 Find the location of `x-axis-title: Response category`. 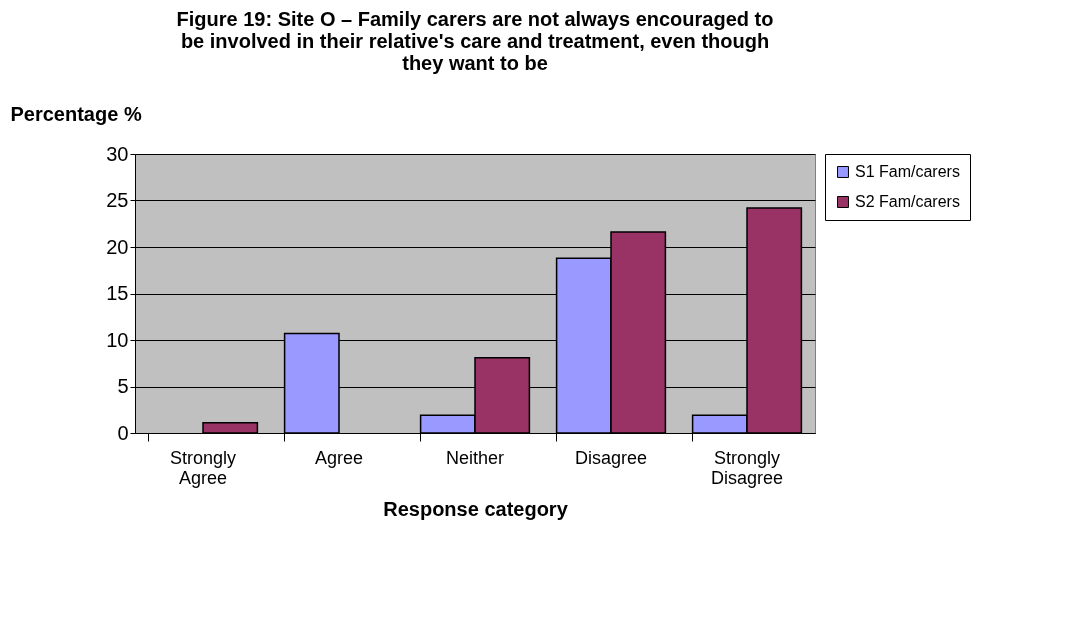

x-axis-title: Response category is located at coordinates (476, 508).